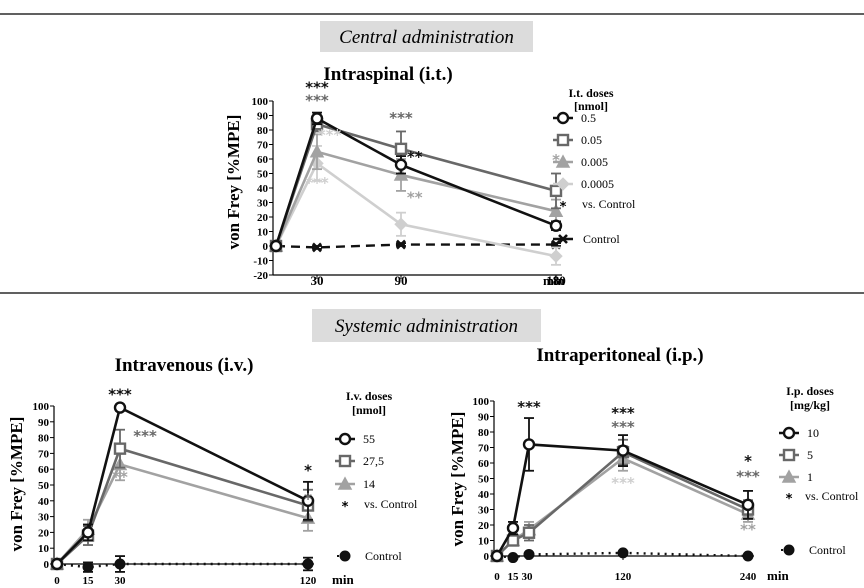 This screenshot has height=588, width=864. I want to click on panel-2-legend-14-marker, so click(345, 483).